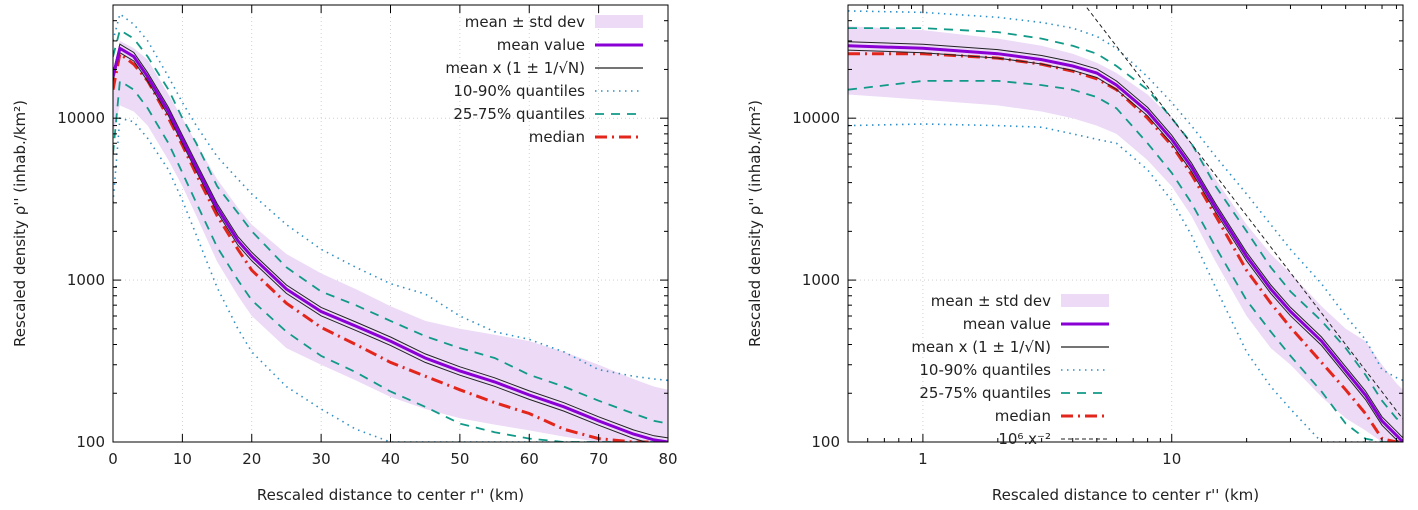 The image size is (1418, 510). What do you see at coordinates (667, 459) in the screenshot?
I see `x-tick-label: 80` at bounding box center [667, 459].